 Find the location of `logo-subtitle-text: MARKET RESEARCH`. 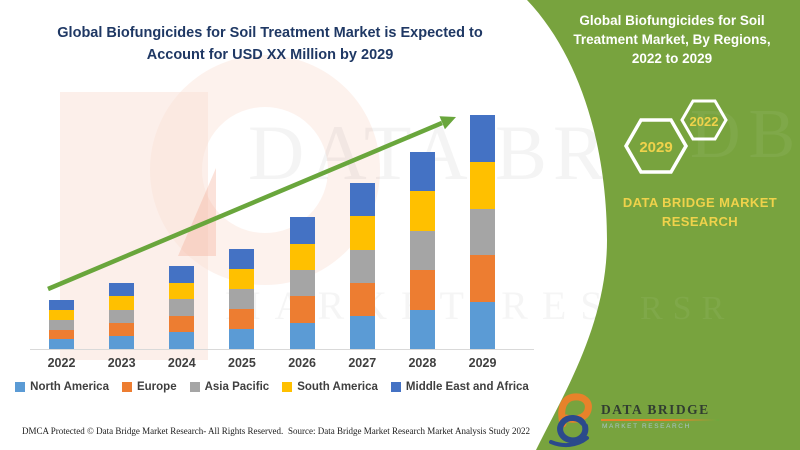

logo-subtitle-text: MARKET RESEARCH is located at coordinates (646, 426).